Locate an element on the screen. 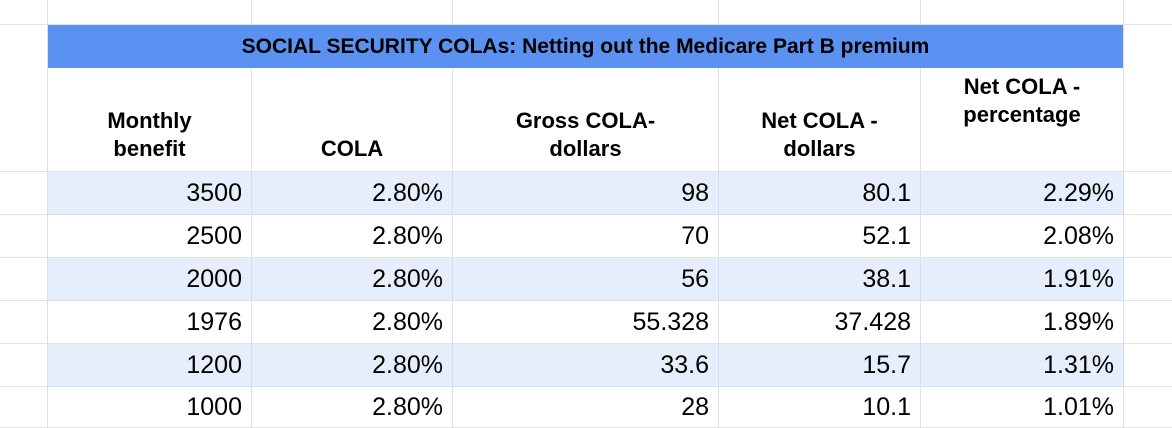 Image resolution: width=1172 pixels, height=428 pixels. cell-net-cola-dollars: 52.1 is located at coordinates (820, 236).